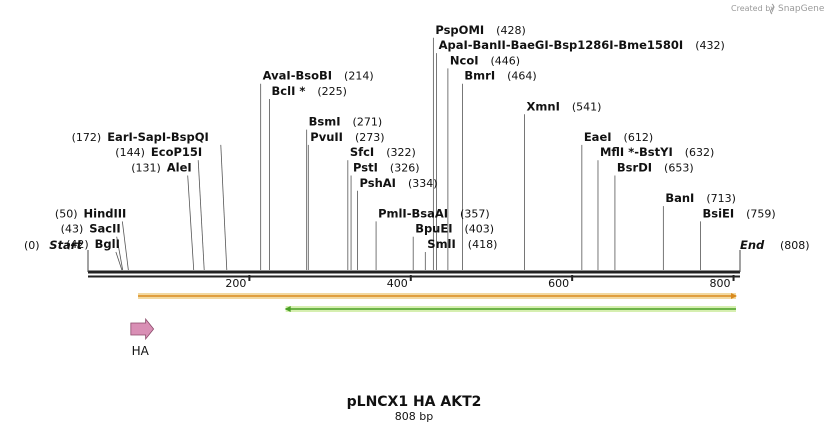 This screenshot has height=432, width=828. What do you see at coordinates (130, 152) in the screenshot?
I see `site-position: (144)` at bounding box center [130, 152].